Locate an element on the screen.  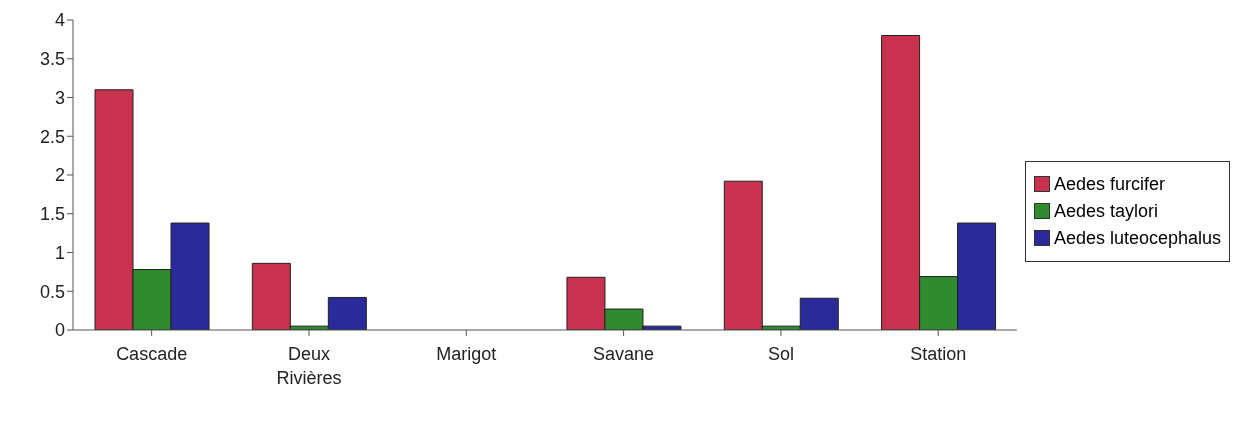
x-tick-label: Marigot is located at coordinates (466, 354).